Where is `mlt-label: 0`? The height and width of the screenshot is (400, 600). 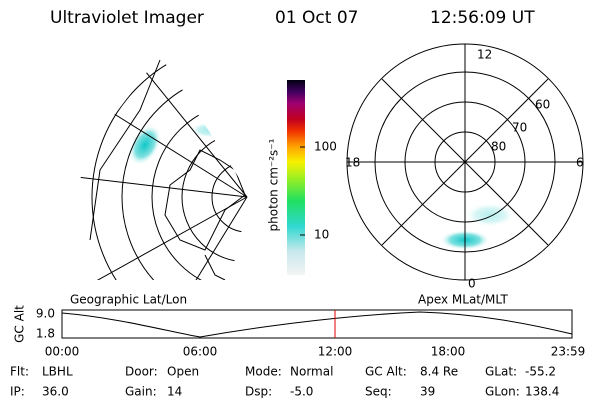
mlt-label: 0 is located at coordinates (472, 284).